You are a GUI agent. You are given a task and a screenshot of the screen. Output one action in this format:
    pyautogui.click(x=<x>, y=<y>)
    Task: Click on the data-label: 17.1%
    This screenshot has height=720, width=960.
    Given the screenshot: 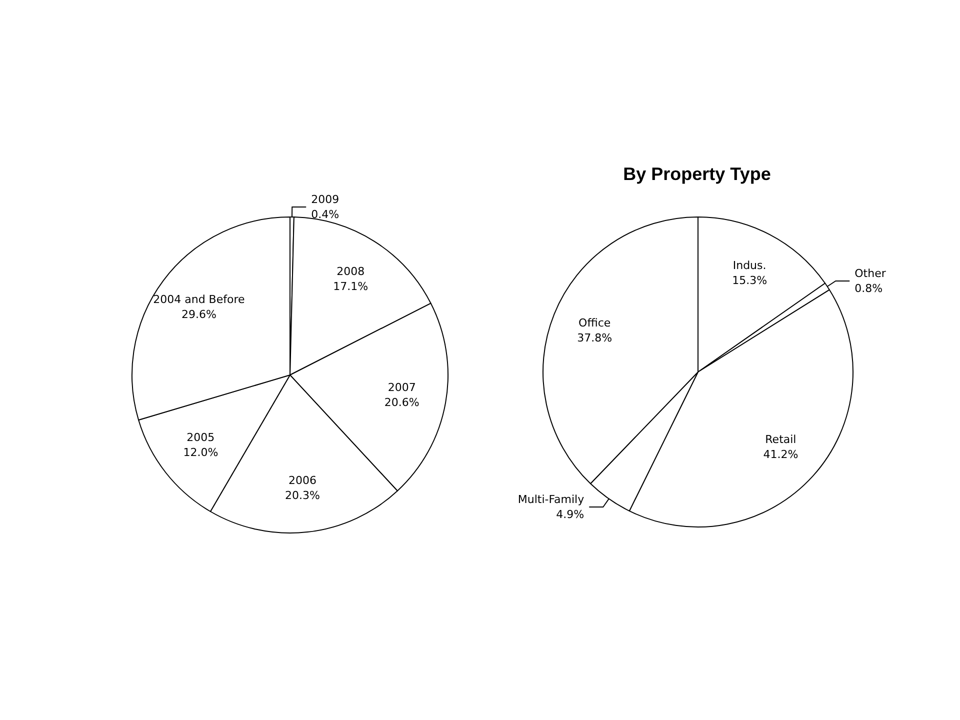 What is the action you would take?
    pyautogui.click(x=350, y=286)
    